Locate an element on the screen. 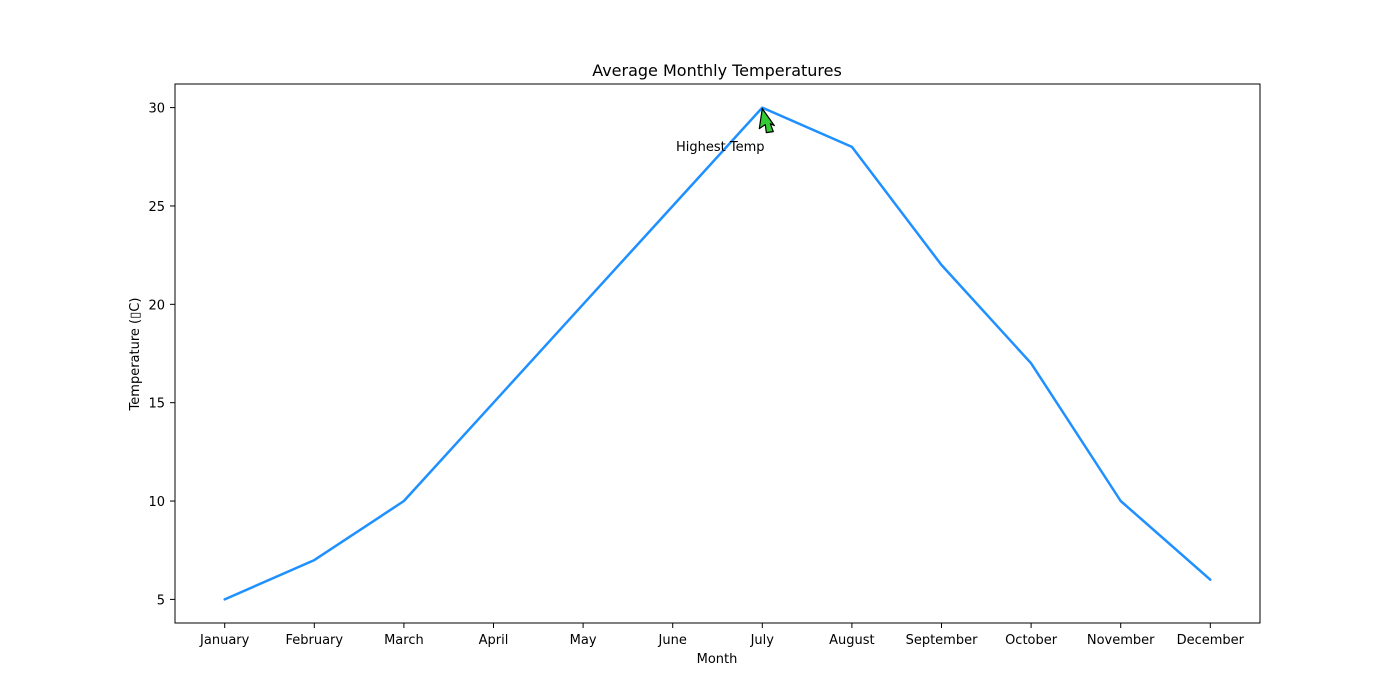 This screenshot has height=700, width=1400. x-tick-label: September is located at coordinates (942, 640).